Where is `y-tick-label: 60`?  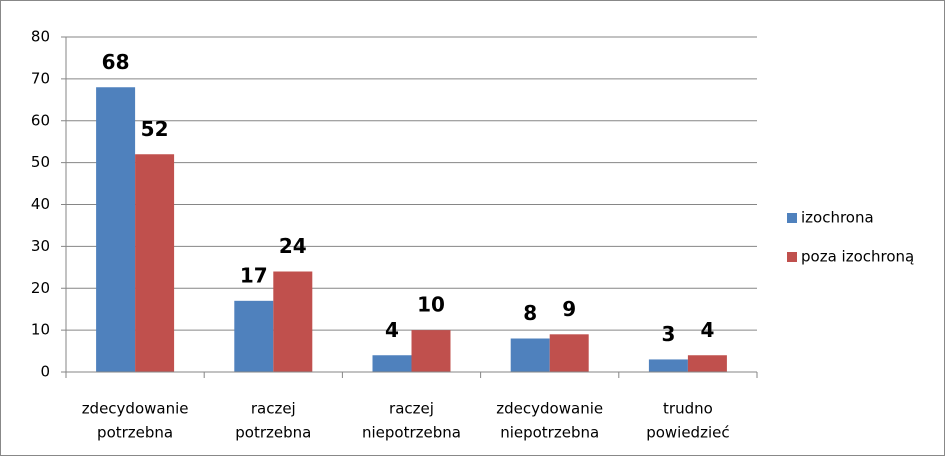
y-tick-label: 60 is located at coordinates (40, 120).